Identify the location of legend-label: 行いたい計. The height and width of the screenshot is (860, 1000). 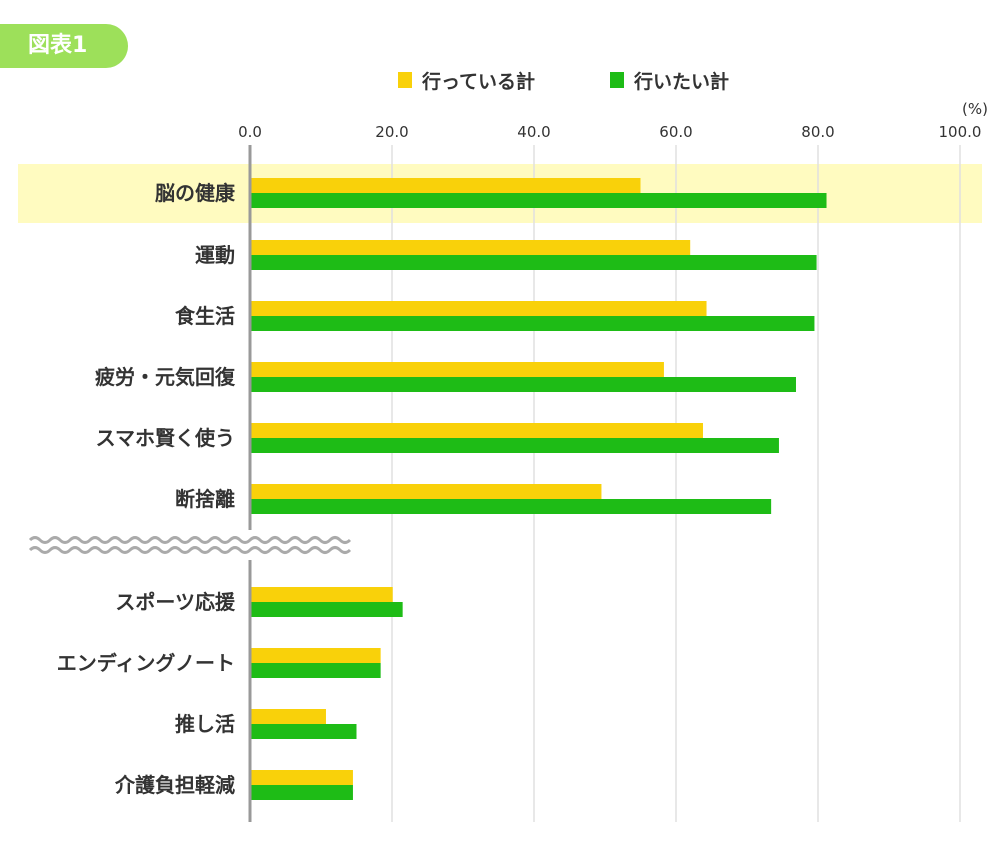
(681, 81).